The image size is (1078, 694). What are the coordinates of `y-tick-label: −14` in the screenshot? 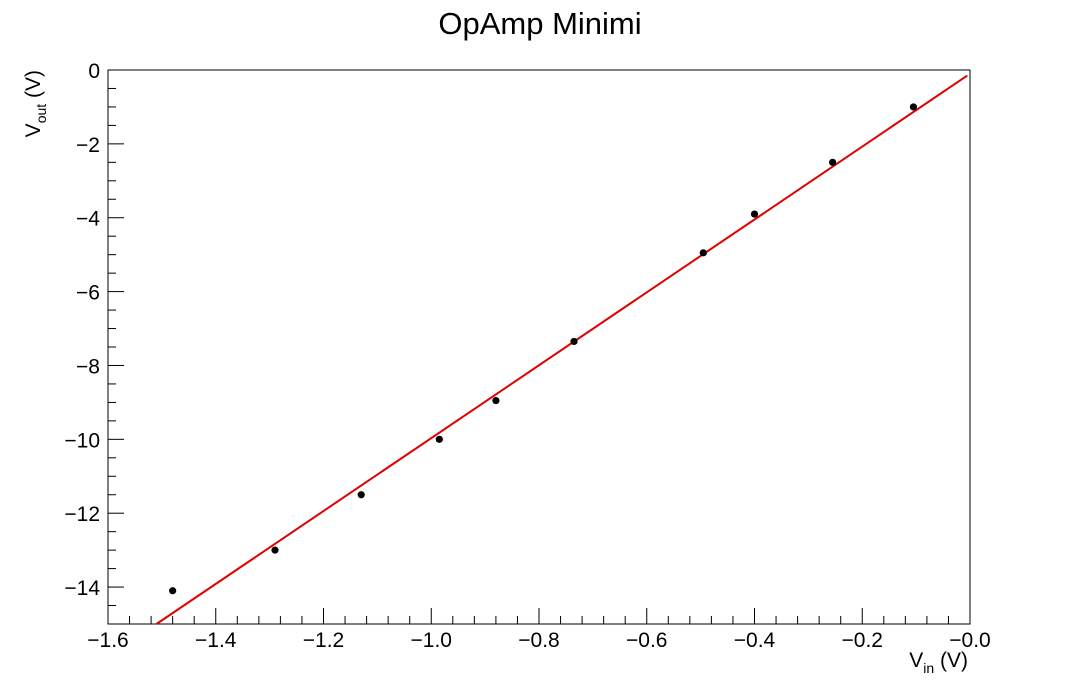 It's located at (82, 588).